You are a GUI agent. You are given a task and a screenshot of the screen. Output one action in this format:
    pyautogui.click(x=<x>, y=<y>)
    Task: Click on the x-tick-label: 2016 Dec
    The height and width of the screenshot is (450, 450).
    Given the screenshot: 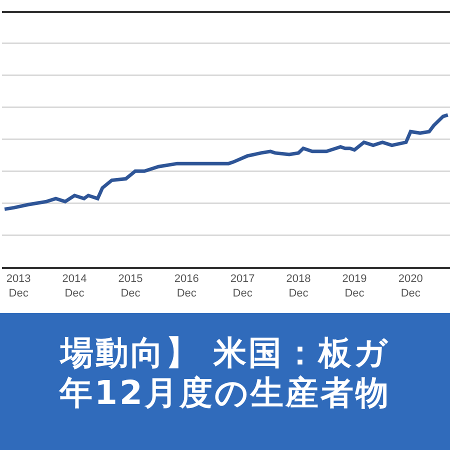 What is the action you would take?
    pyautogui.click(x=186, y=286)
    